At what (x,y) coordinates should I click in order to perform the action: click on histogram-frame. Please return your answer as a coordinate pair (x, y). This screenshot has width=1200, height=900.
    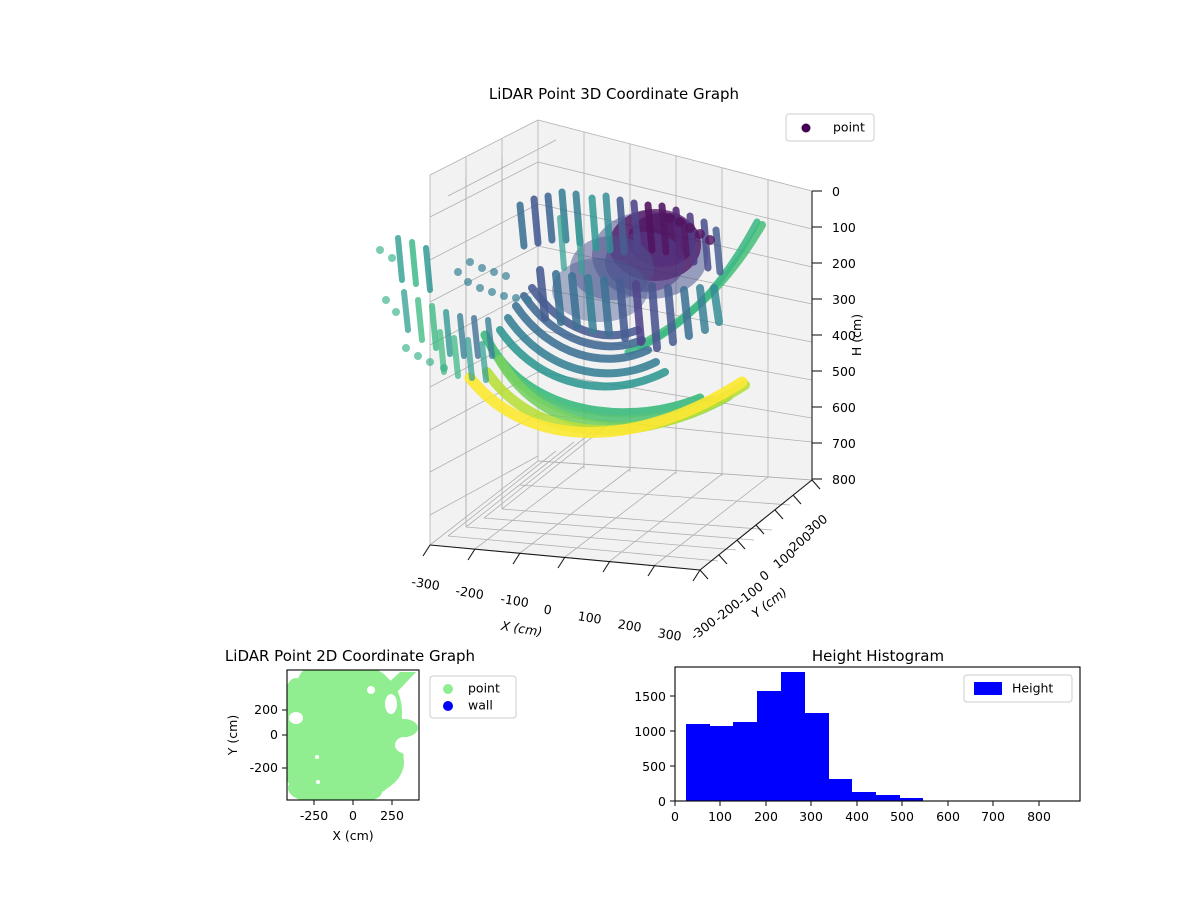
    Looking at the image, I should click on (877, 734).